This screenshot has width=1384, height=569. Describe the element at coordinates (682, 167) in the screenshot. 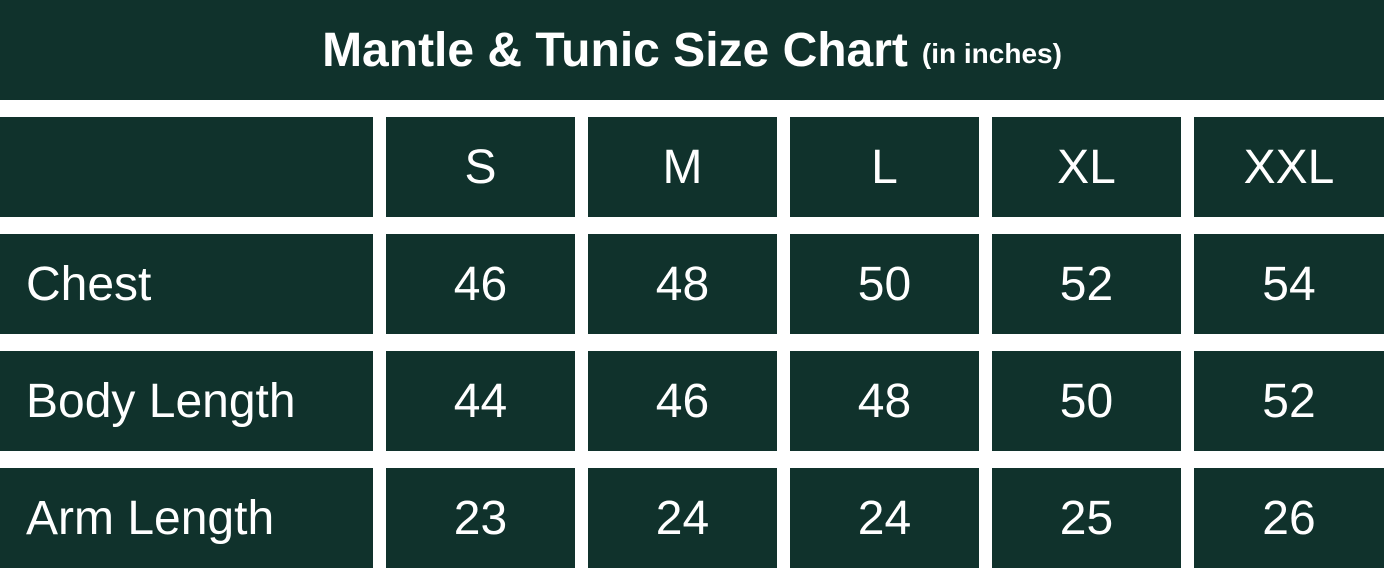

I see `column-header-m: M` at that location.